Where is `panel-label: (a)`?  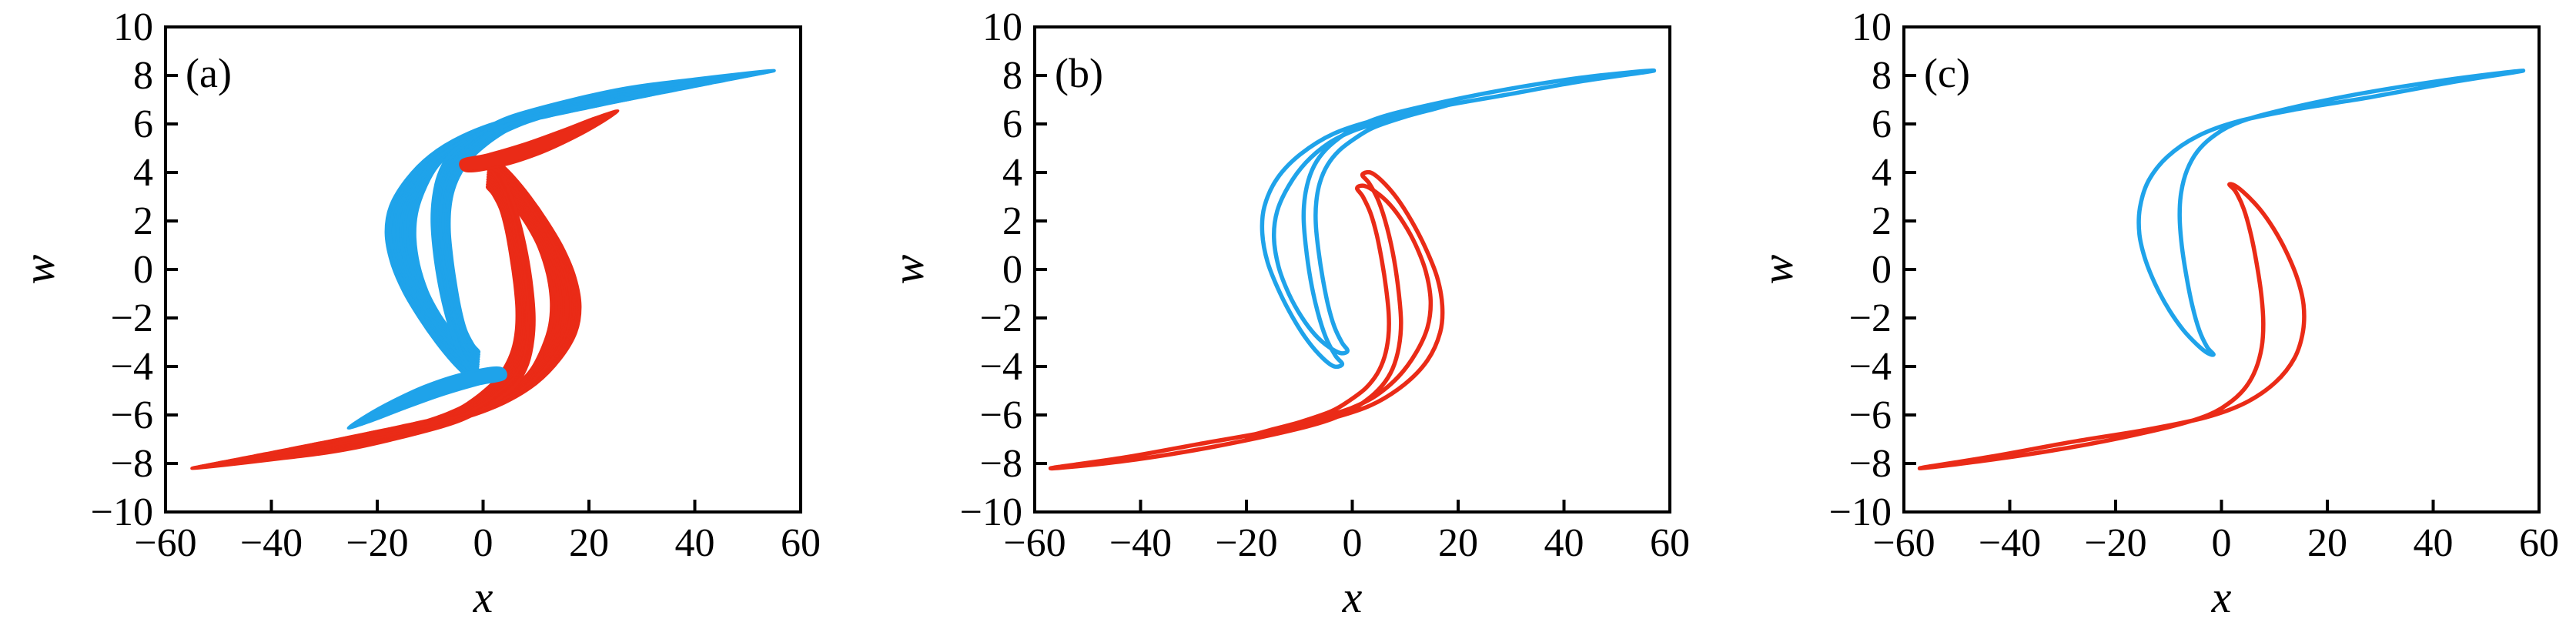
panel-label: (a) is located at coordinates (209, 73).